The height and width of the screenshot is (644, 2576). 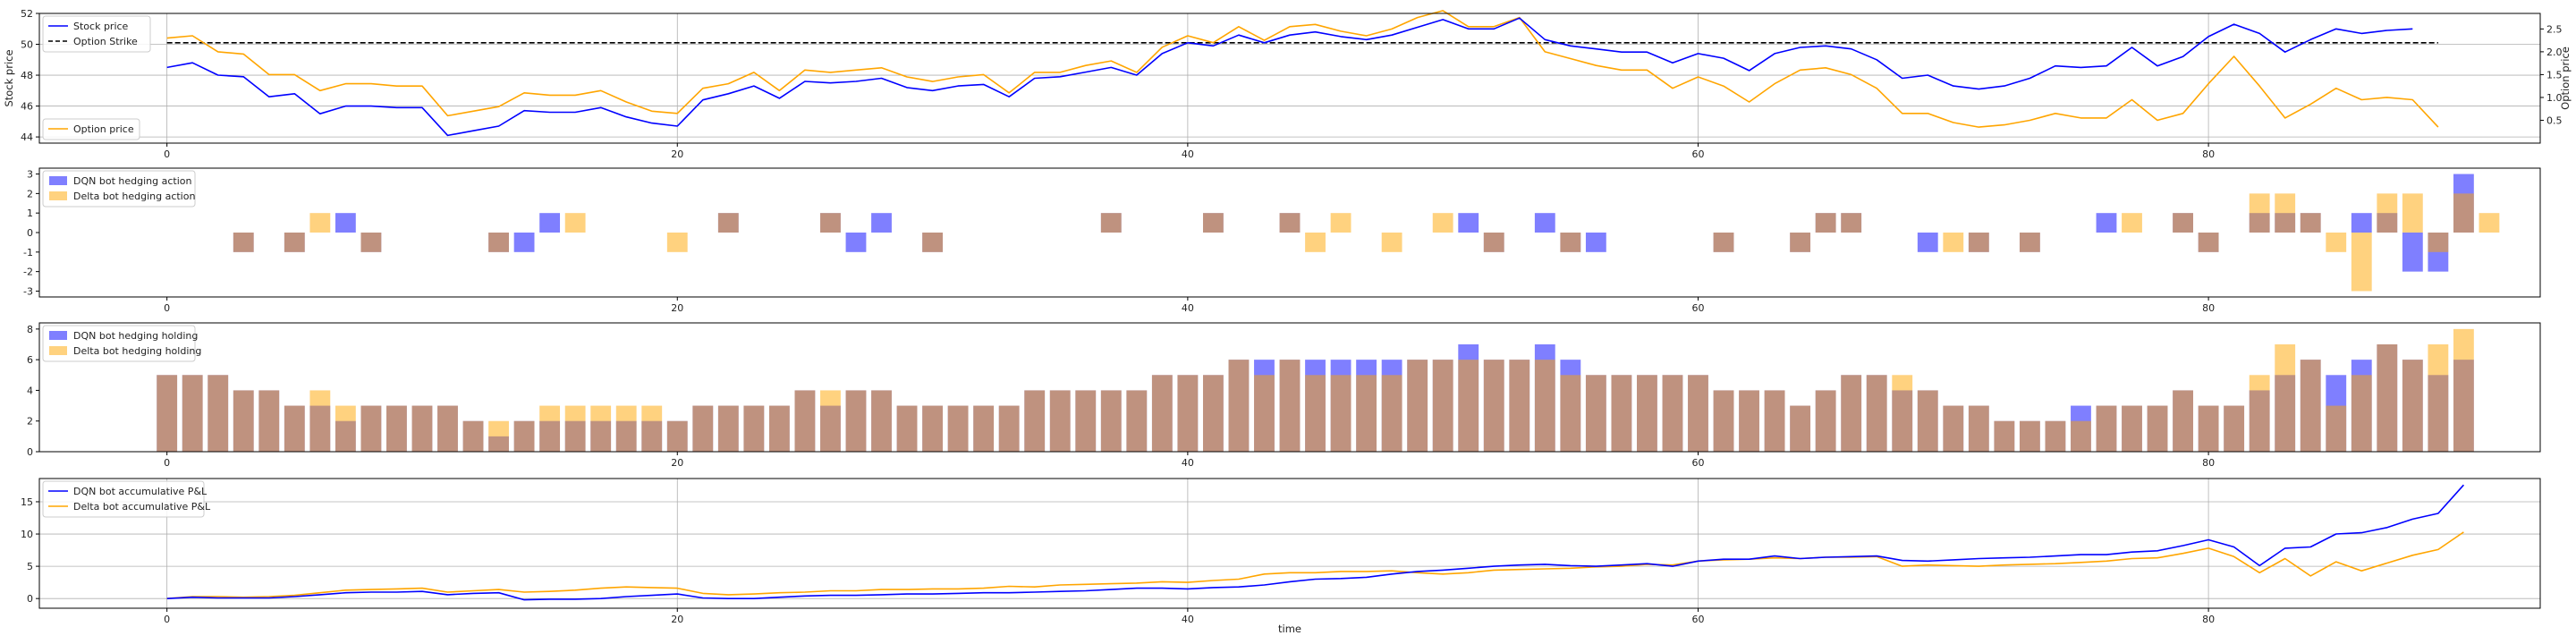 I want to click on x-tick-label: 0, so click(x=167, y=619).